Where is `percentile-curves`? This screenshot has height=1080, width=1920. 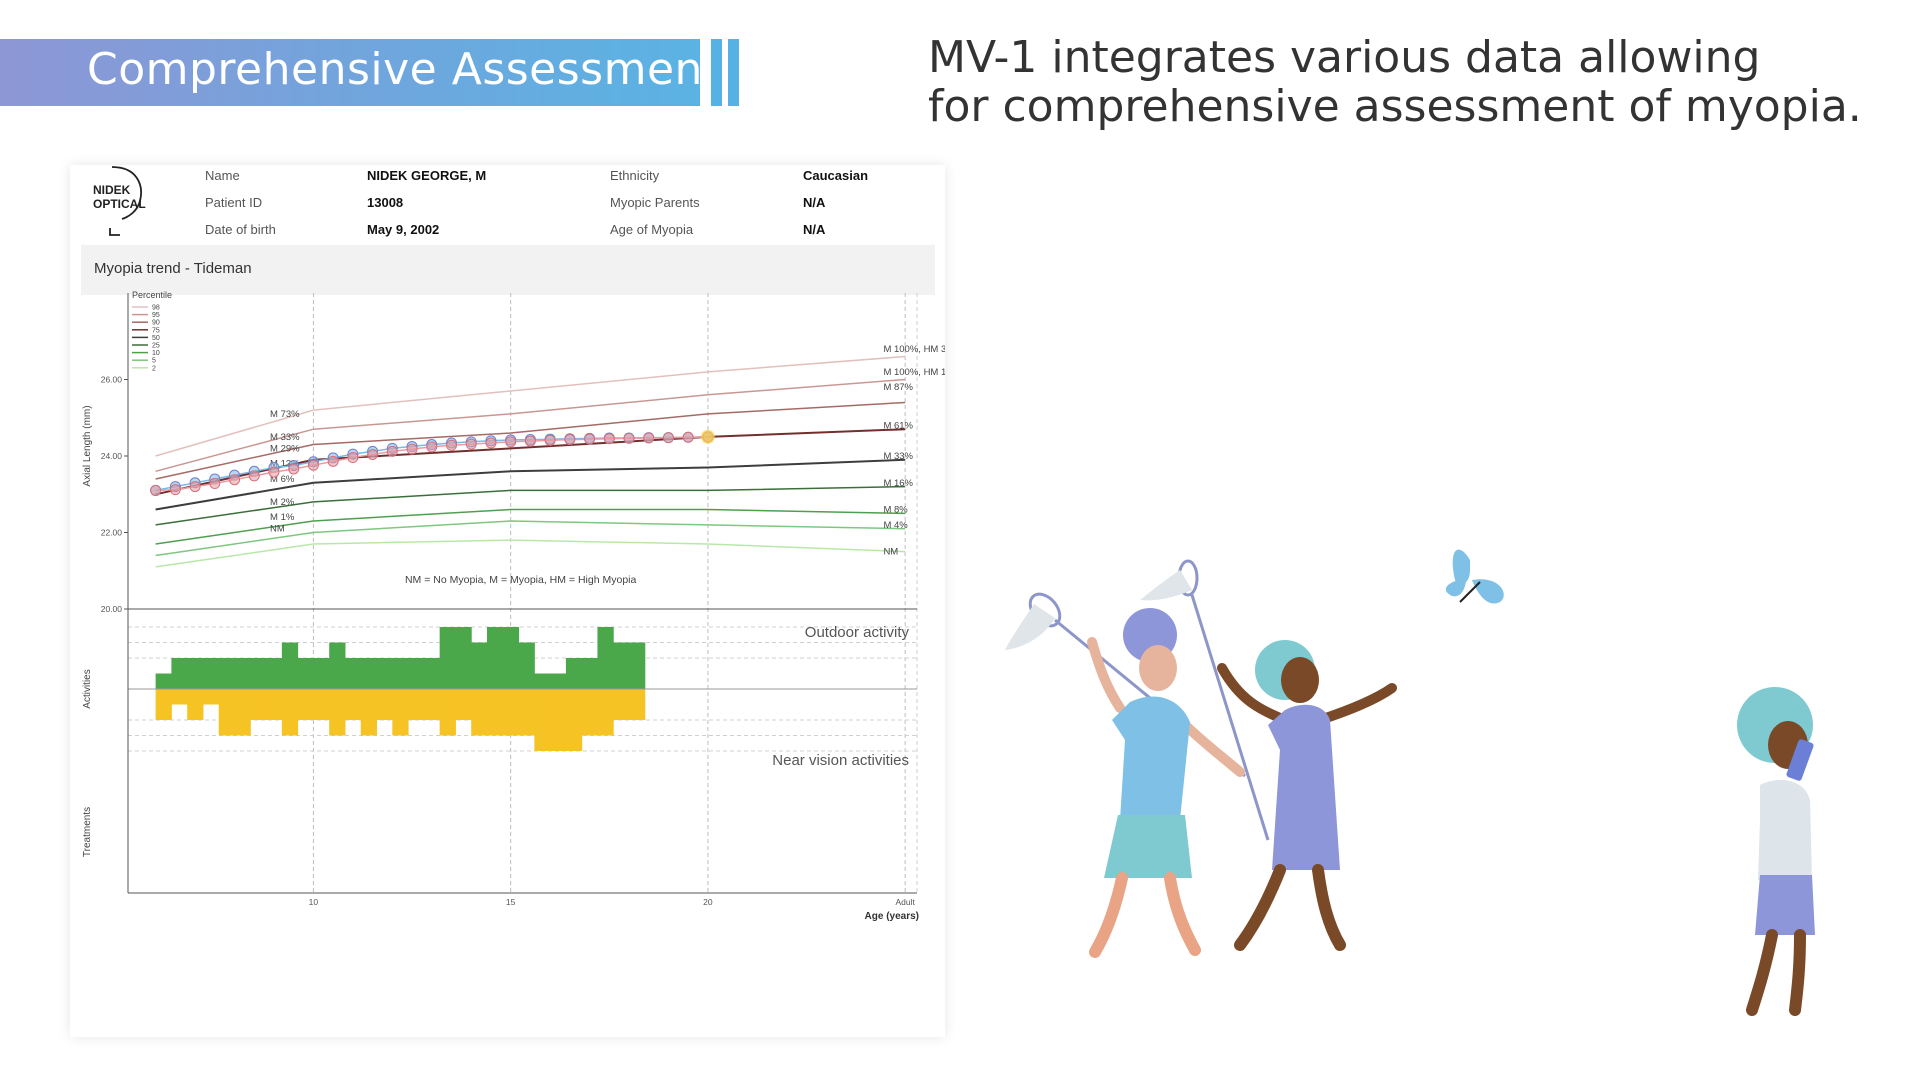 percentile-curves is located at coordinates (530, 461).